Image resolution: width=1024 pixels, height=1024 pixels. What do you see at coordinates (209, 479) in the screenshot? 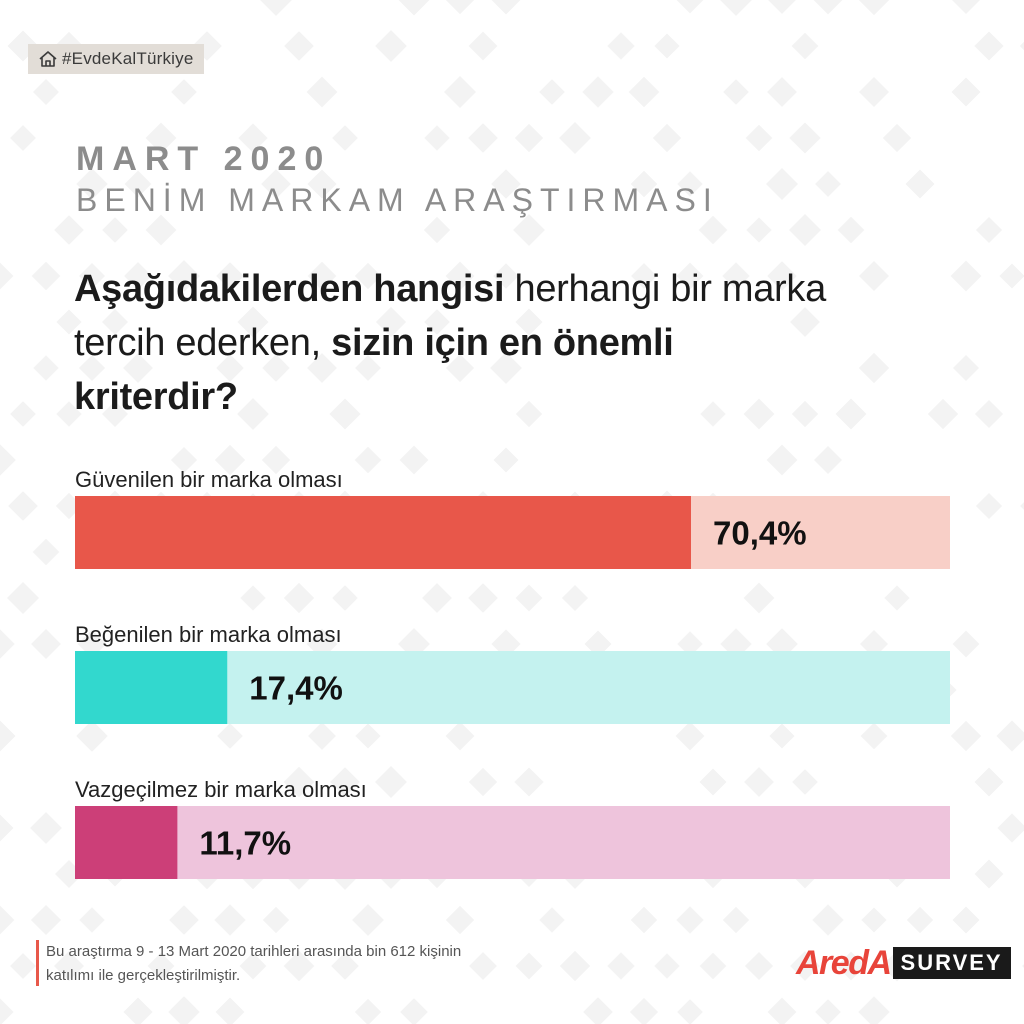
I see `category-label: Güvenilen bir marka olması` at bounding box center [209, 479].